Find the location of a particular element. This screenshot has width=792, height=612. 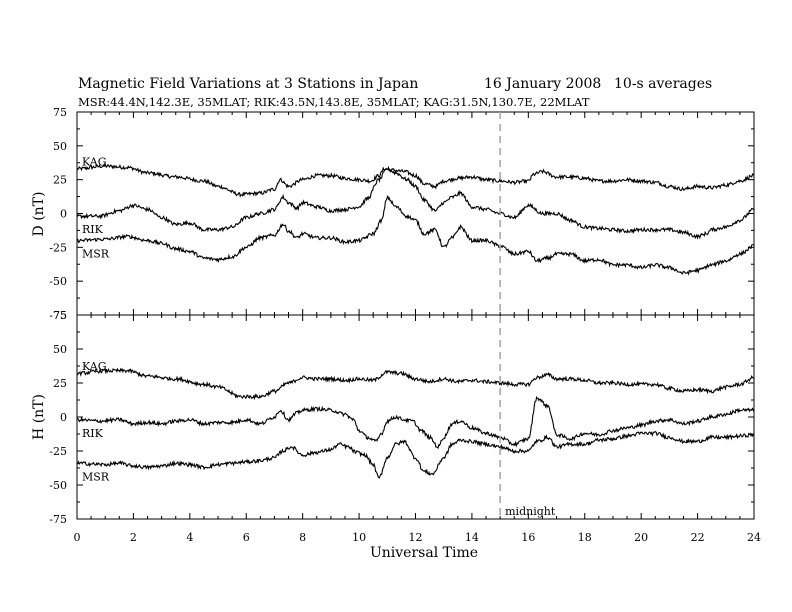

chart-averaging: 10-s averages is located at coordinates (663, 84).